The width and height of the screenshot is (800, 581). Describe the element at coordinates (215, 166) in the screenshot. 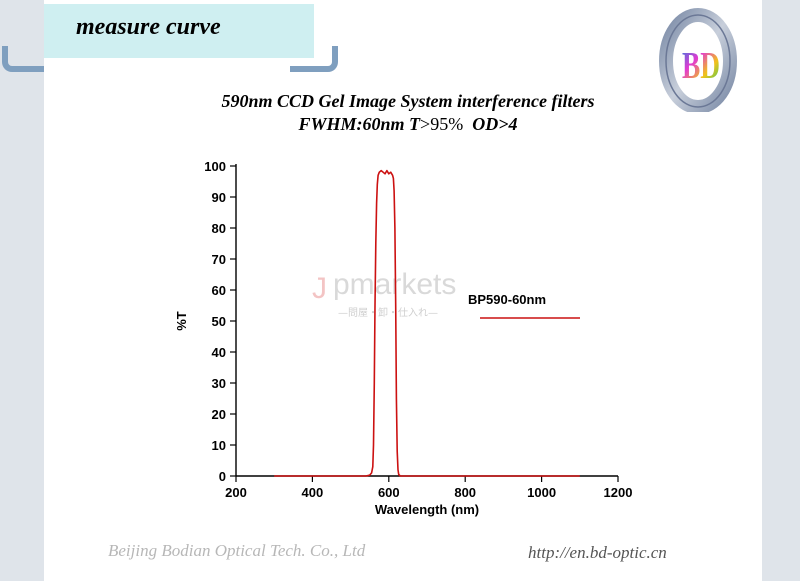

I see `y-tick-label: 100` at that location.